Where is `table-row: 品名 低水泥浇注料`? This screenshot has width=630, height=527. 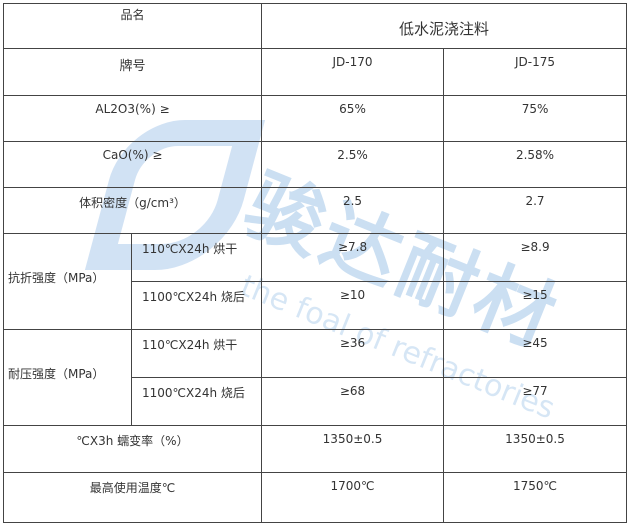 table-row: 品名 低水泥浇注料 is located at coordinates (315, 26).